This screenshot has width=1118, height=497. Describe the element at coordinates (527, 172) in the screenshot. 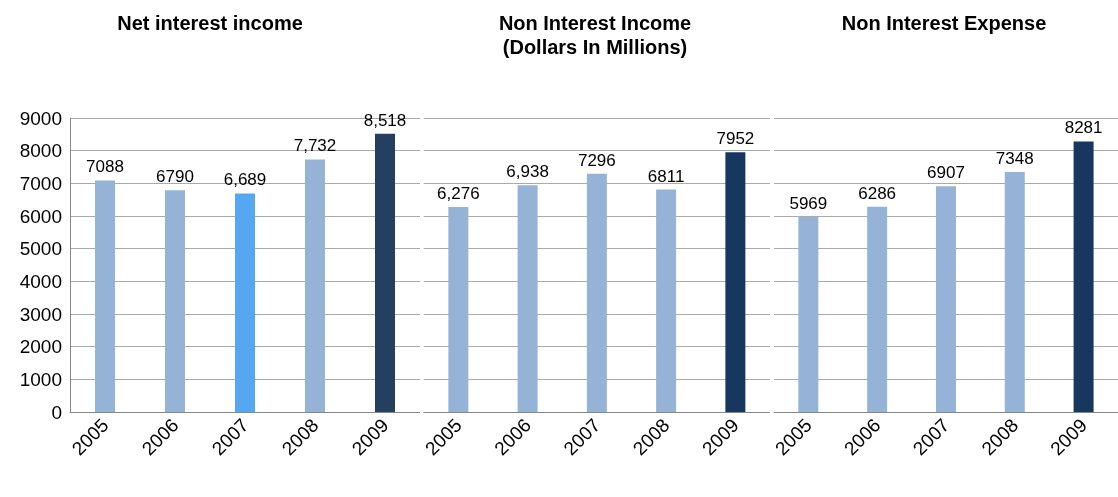

I see `data-label: 6,938` at that location.